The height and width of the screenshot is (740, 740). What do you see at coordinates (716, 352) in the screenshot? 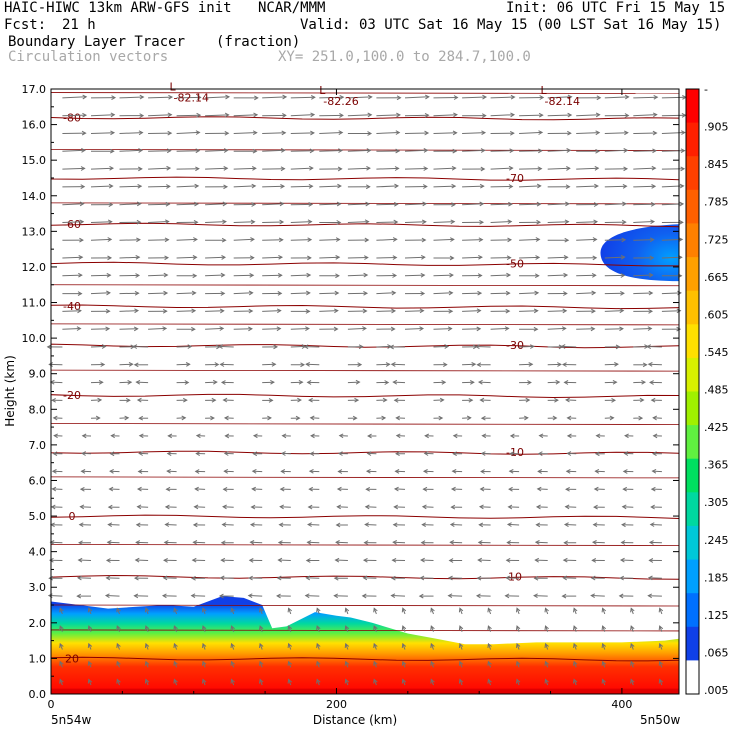
I see `colorbar-label: .545` at bounding box center [716, 352].